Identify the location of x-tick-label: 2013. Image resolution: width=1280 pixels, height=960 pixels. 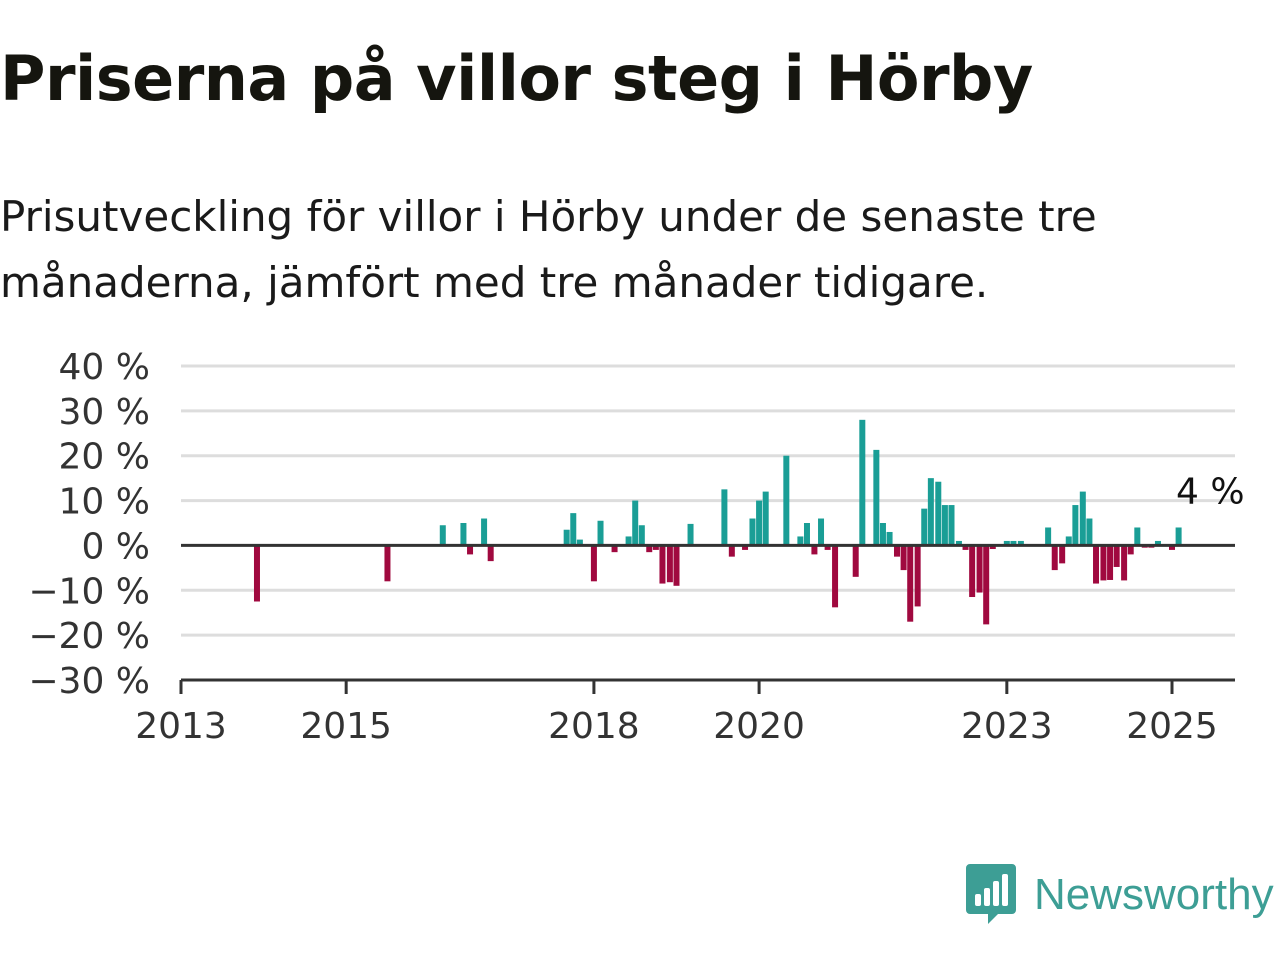
(181, 726).